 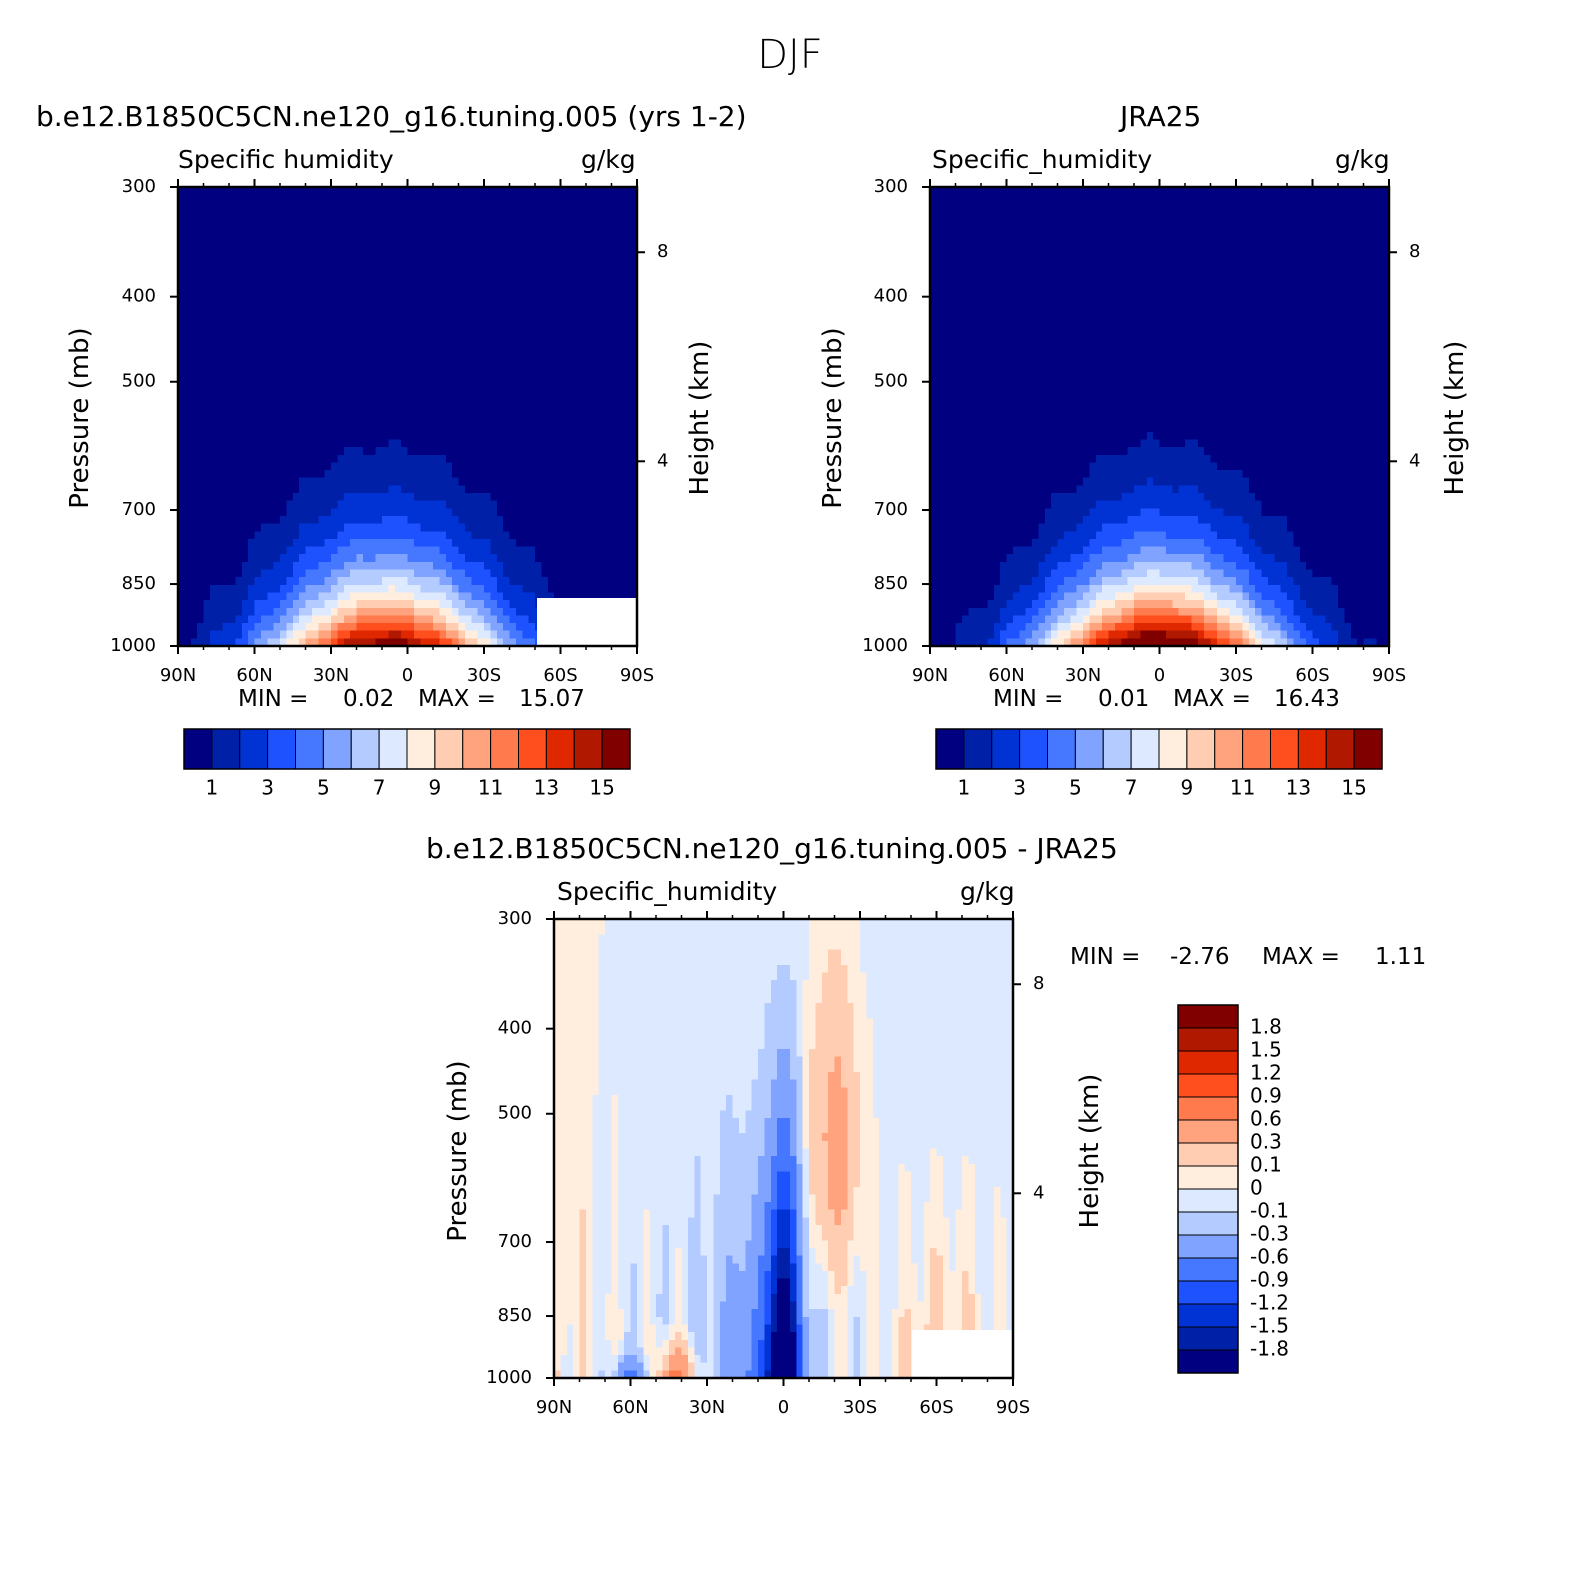 What do you see at coordinates (484, 675) in the screenshot?
I see `panel1-x-tick-label: 30S` at bounding box center [484, 675].